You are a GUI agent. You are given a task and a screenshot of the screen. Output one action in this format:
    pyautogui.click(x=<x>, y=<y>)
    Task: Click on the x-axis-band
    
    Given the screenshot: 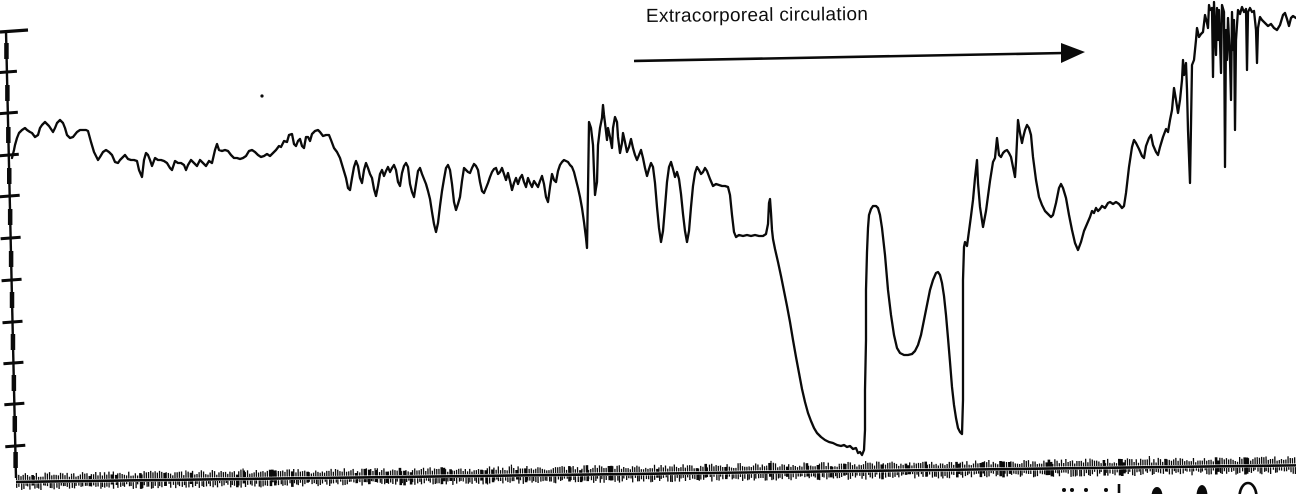 What is the action you would take?
    pyautogui.click(x=655, y=473)
    